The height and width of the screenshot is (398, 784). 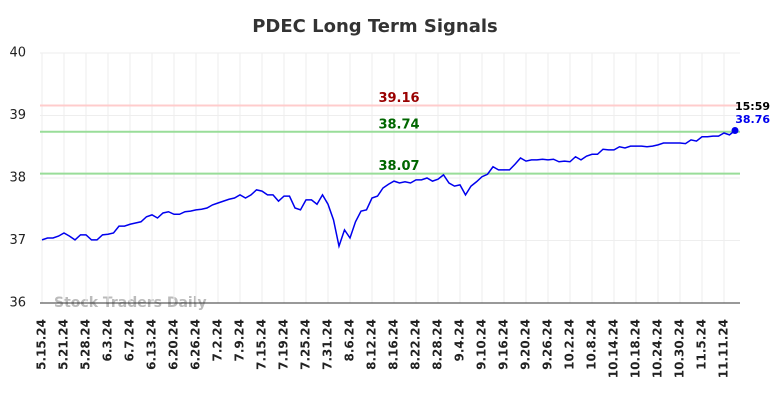 I want to click on x-tick-label: 8.28.24, so click(x=438, y=344).